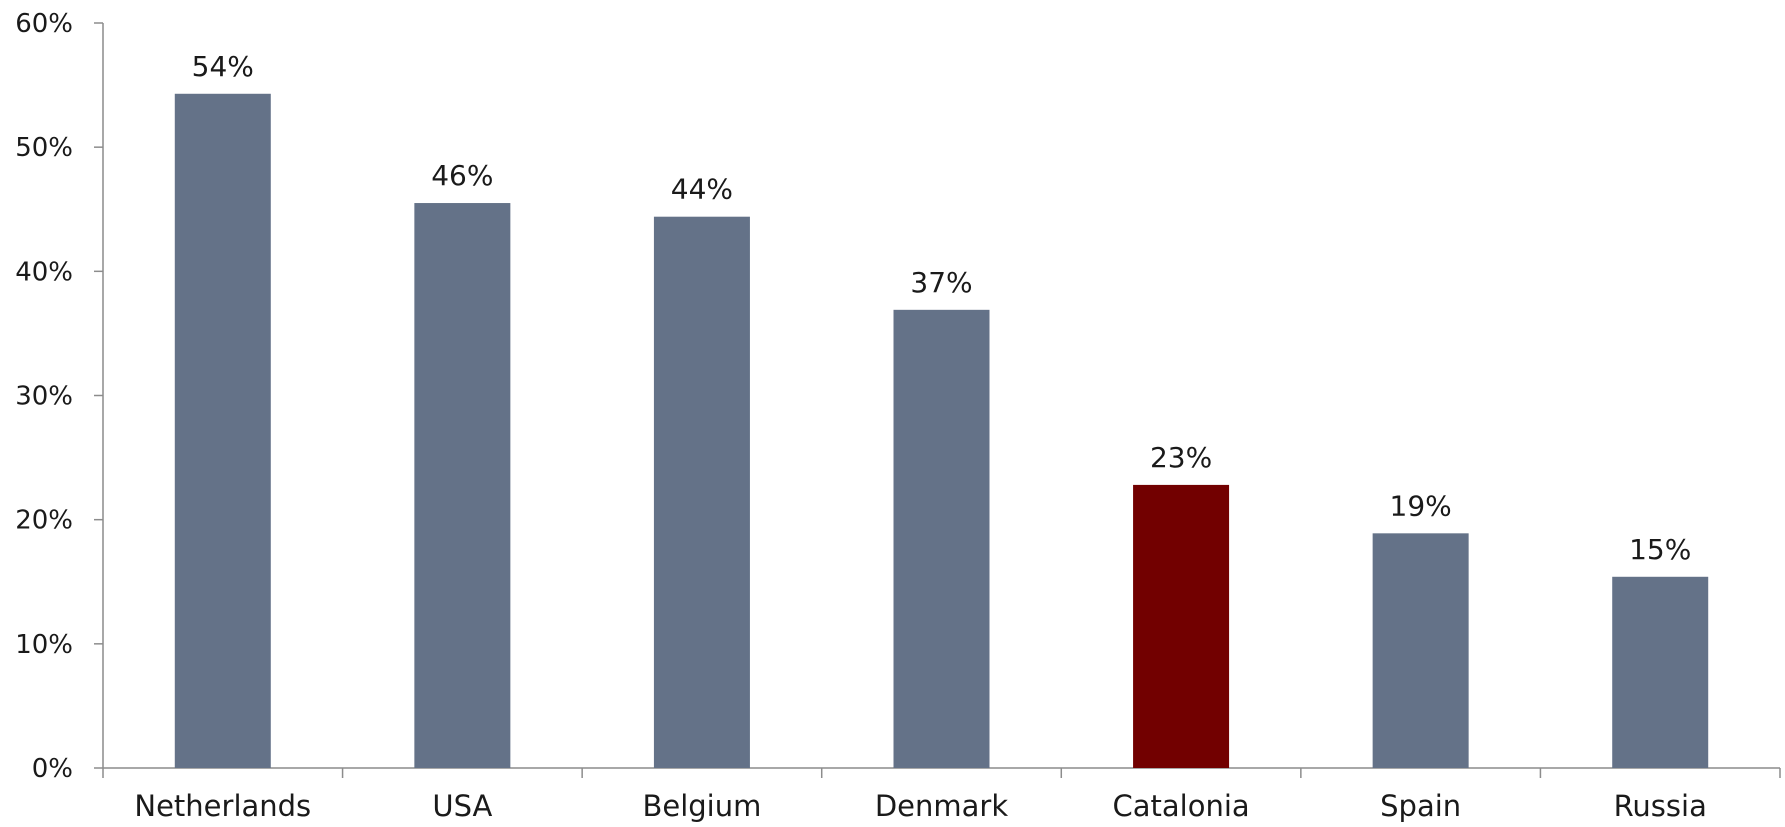  What do you see at coordinates (462, 485) in the screenshot?
I see `bar-usa` at bounding box center [462, 485].